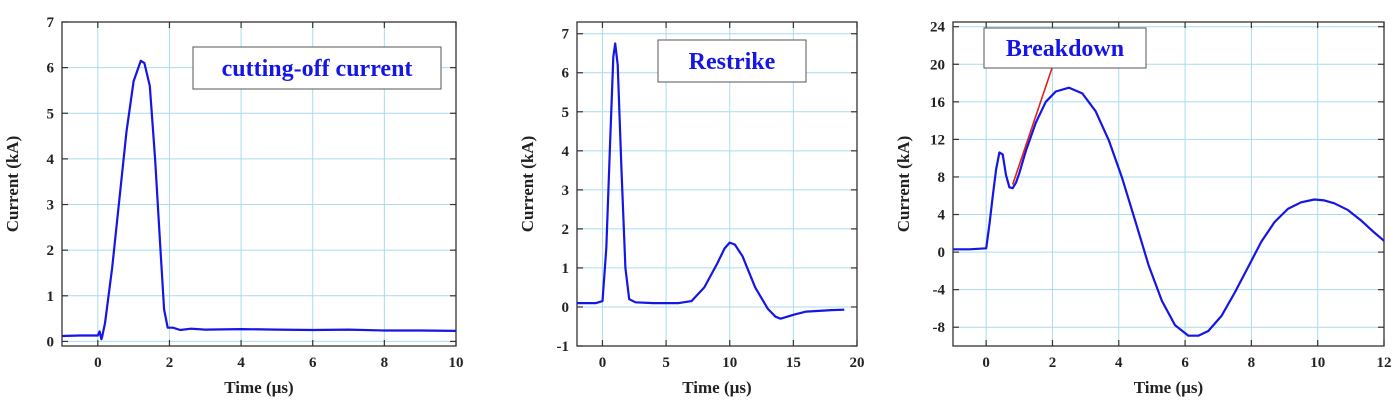 The width and height of the screenshot is (1400, 411). I want to click on annotation-label: cutting-off current, so click(317, 69).